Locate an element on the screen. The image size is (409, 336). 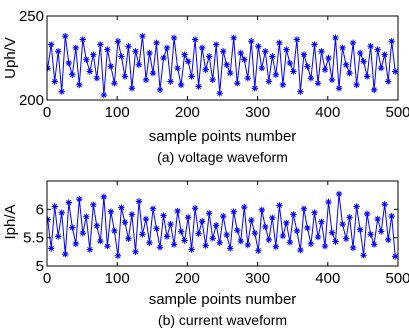
x-tick-label: 500 is located at coordinates (397, 278).